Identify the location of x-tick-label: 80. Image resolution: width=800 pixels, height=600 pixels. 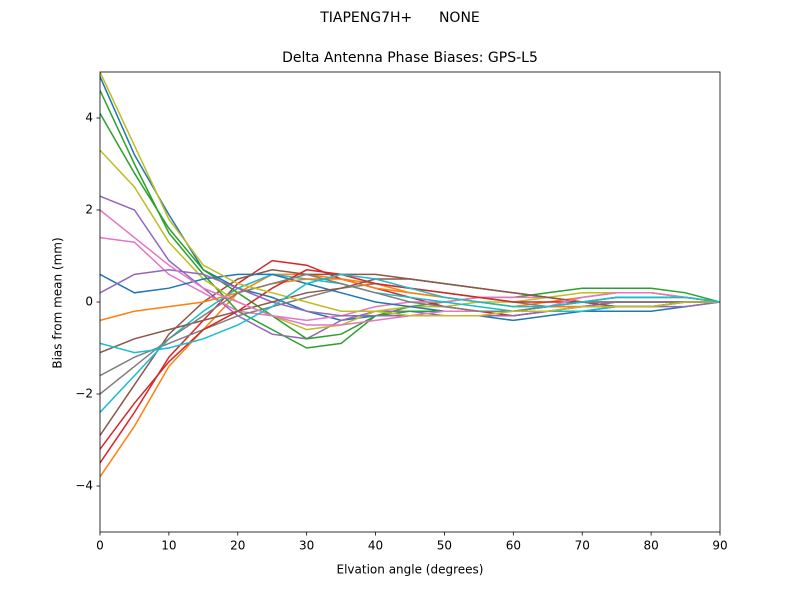
(650, 546).